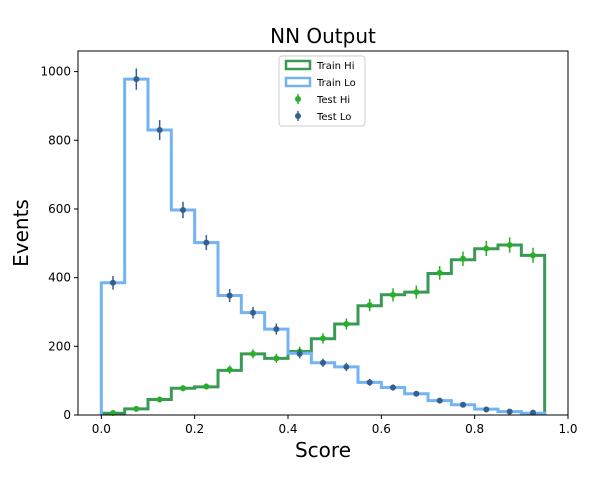 The image size is (589, 479). What do you see at coordinates (21, 233) in the screenshot?
I see `y-axis-title: Events` at bounding box center [21, 233].